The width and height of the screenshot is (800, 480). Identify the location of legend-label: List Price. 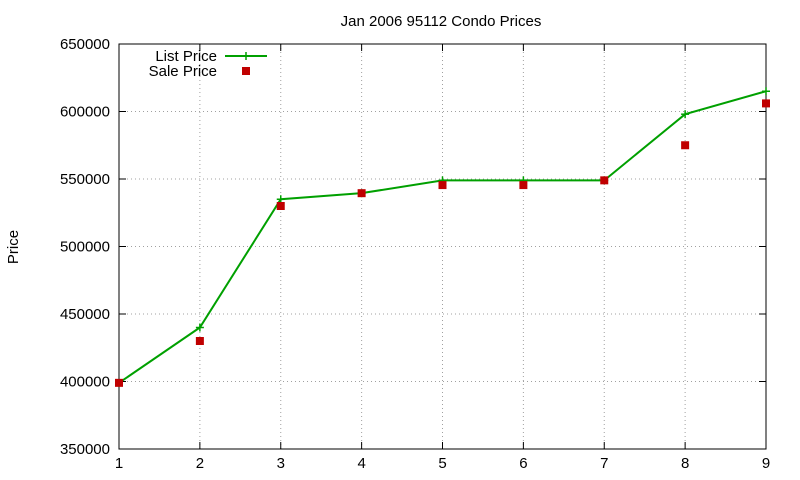
(186, 56).